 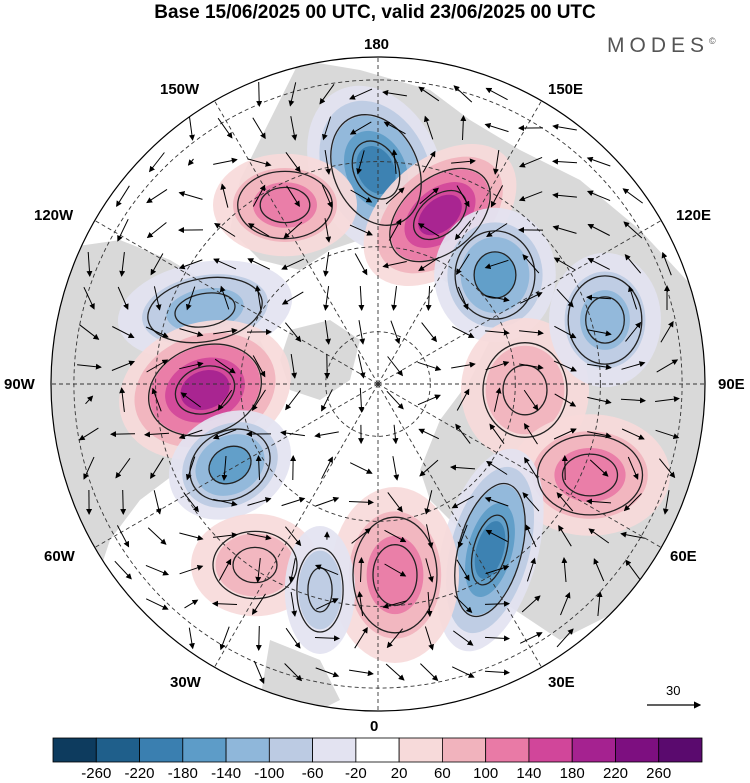 I want to click on colorbar-tick-label: 220, so click(x=615, y=773).